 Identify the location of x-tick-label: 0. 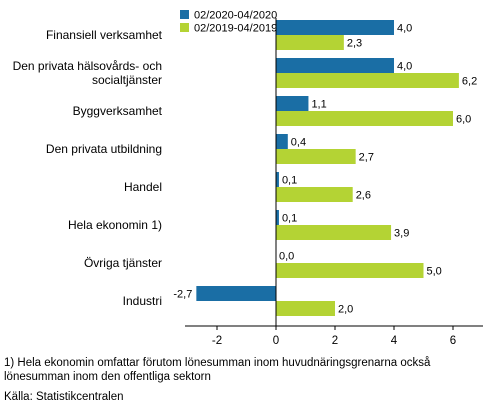
(276, 341).